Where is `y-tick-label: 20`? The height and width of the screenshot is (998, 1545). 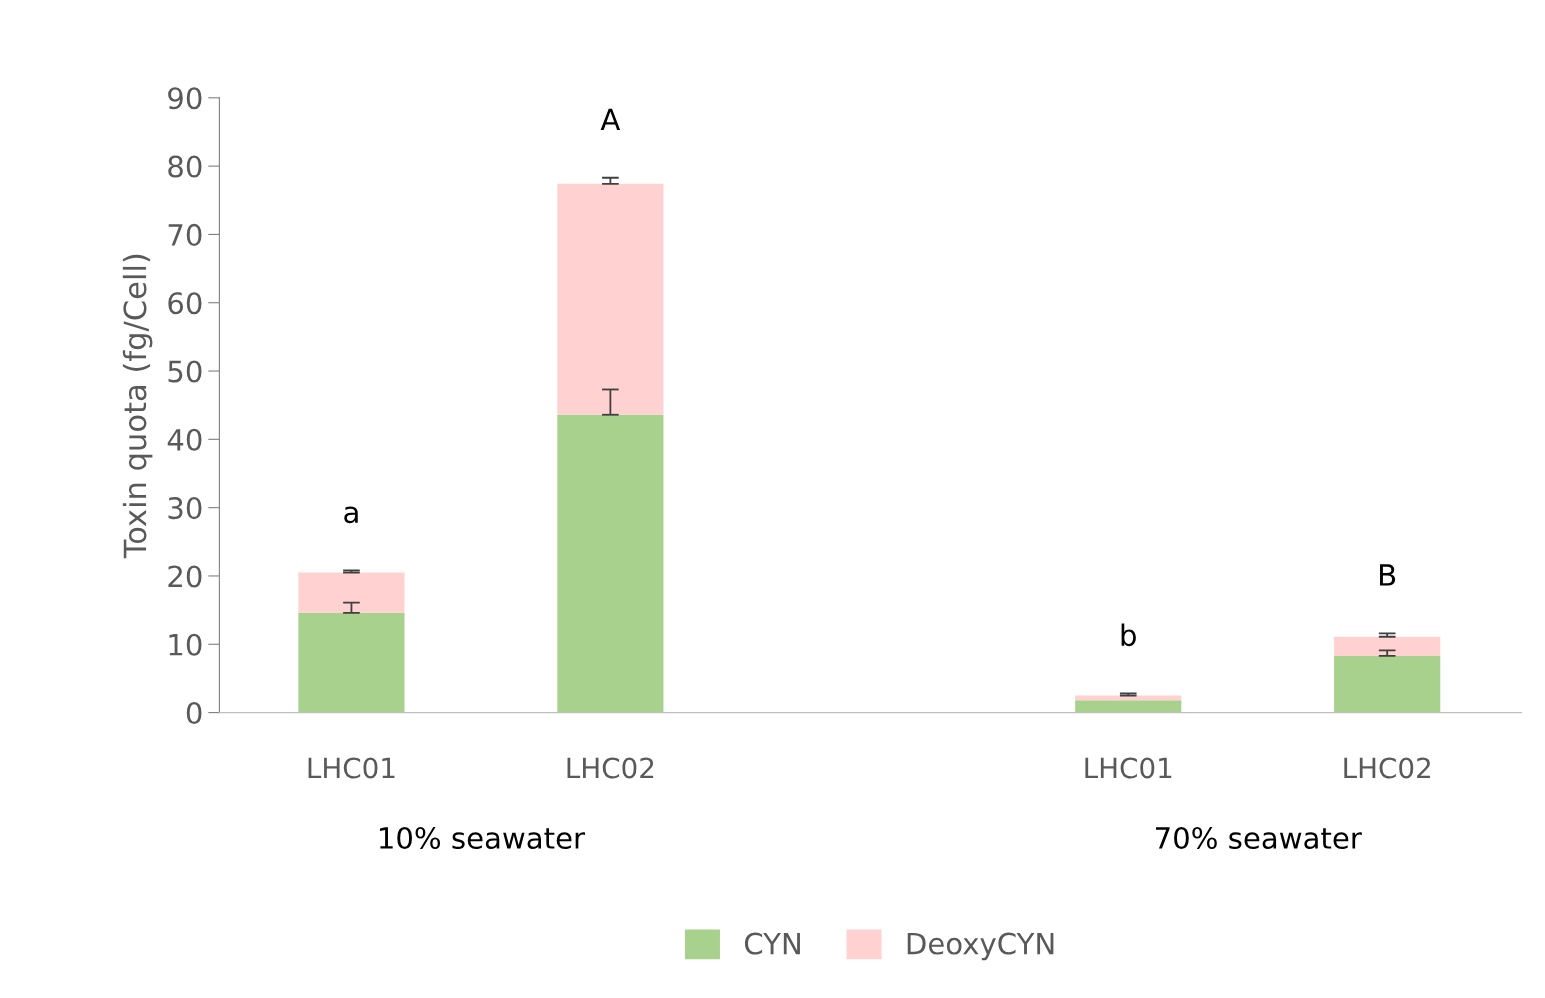 y-tick-label: 20 is located at coordinates (185, 576).